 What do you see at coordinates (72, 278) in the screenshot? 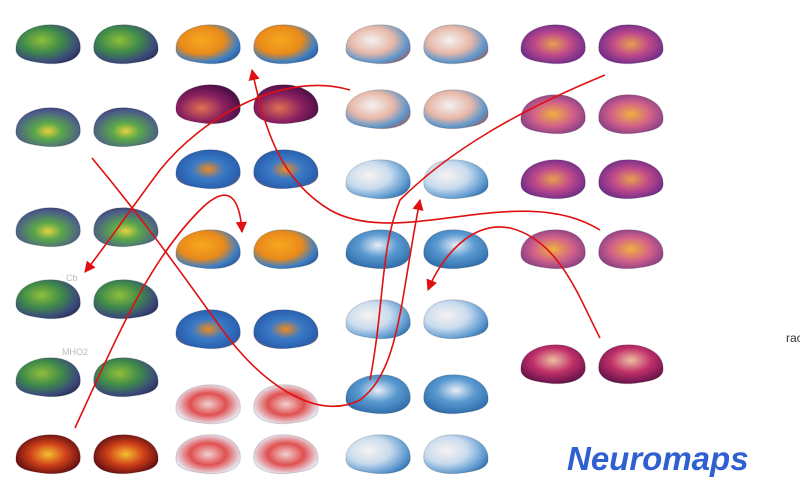
I see `map-label: Cb` at bounding box center [72, 278].